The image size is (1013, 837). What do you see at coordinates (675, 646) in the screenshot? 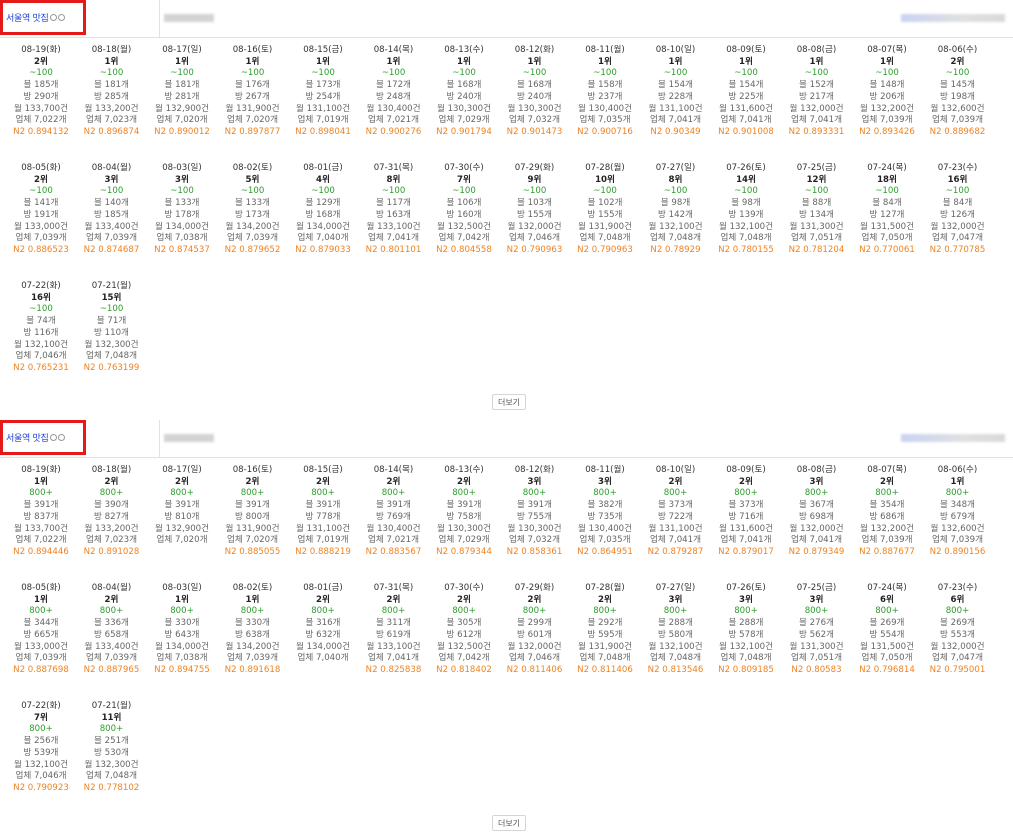
I see `cell-monthly-count: 월 132,100건` at bounding box center [675, 646].